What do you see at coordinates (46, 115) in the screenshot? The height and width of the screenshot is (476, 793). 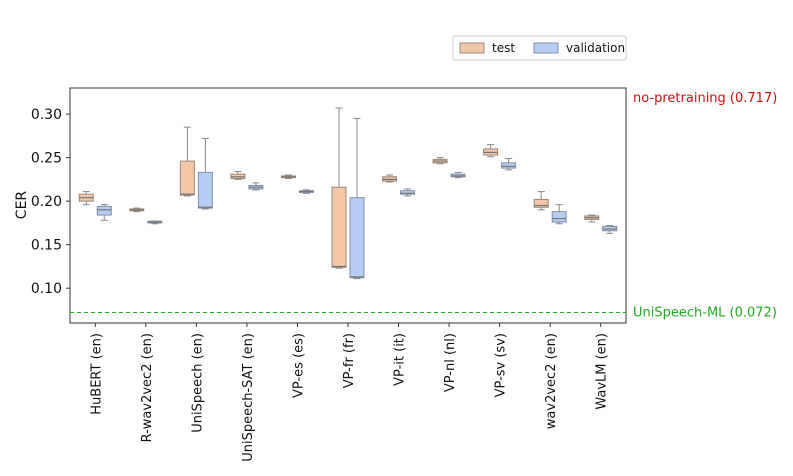 I see `y-tick-label: 0.30` at bounding box center [46, 115].